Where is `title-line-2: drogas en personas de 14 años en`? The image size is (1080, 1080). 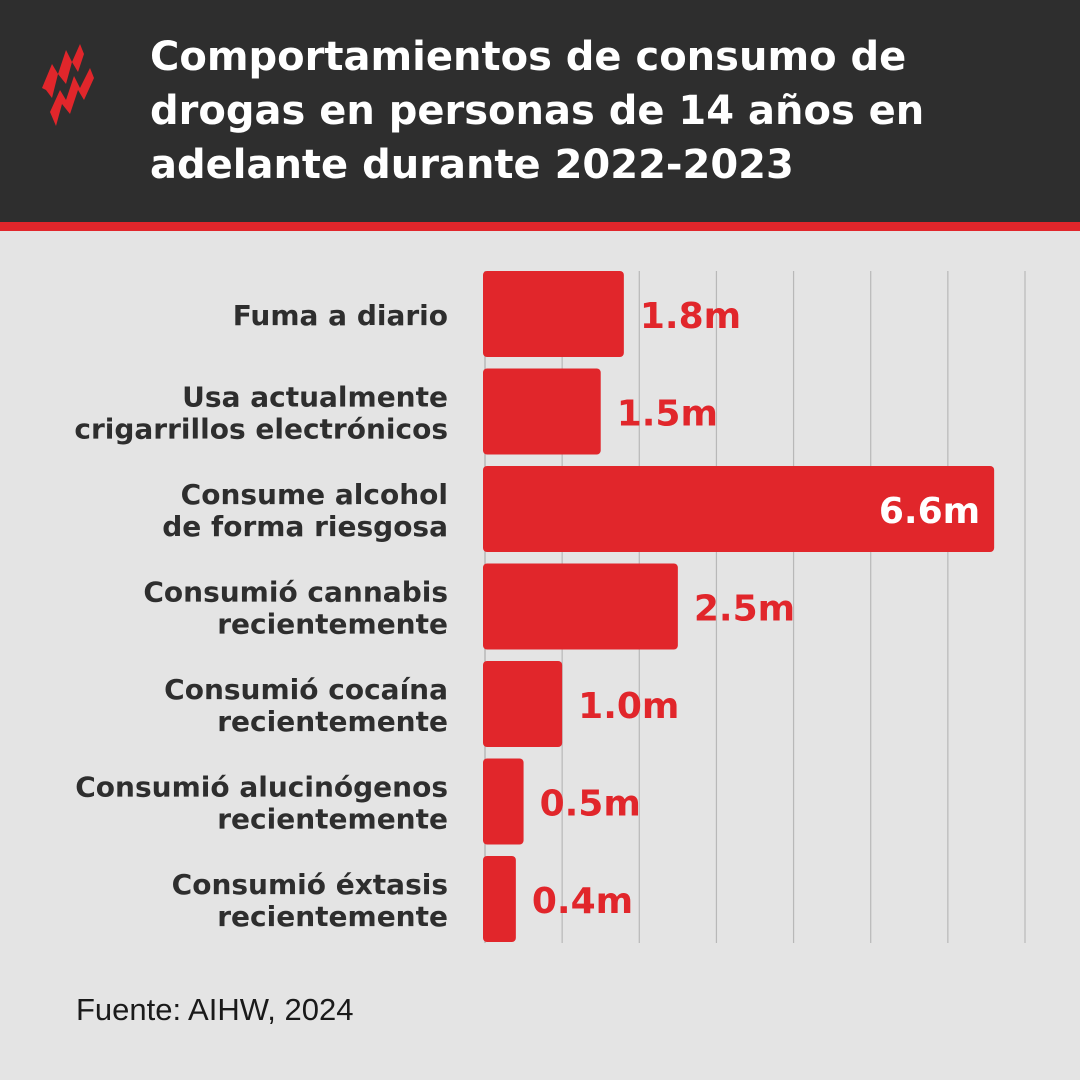 title-line-2: drogas en personas de 14 años en is located at coordinates (537, 111).